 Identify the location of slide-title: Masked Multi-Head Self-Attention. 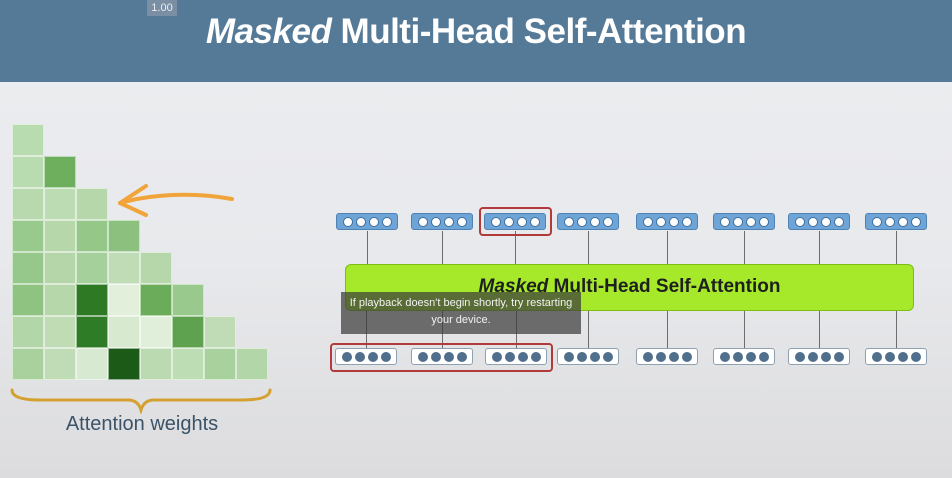
(476, 32).